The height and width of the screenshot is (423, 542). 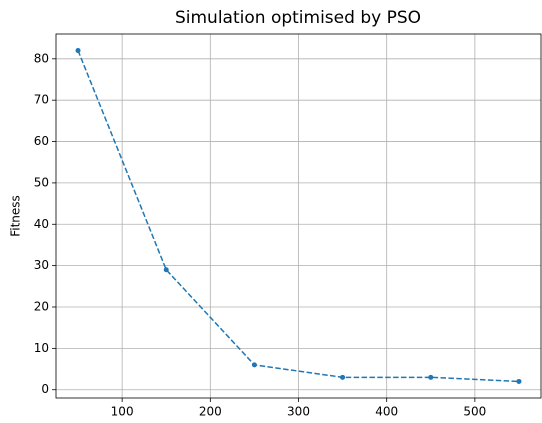 I want to click on y-tick-label: 70, so click(x=41, y=100).